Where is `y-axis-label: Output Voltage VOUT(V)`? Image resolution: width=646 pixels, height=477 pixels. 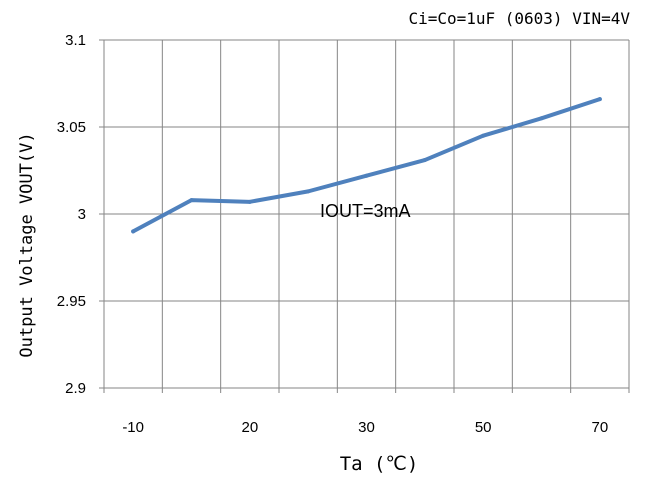
y-axis-label: Output Voltage VOUT(V) is located at coordinates (27, 244).